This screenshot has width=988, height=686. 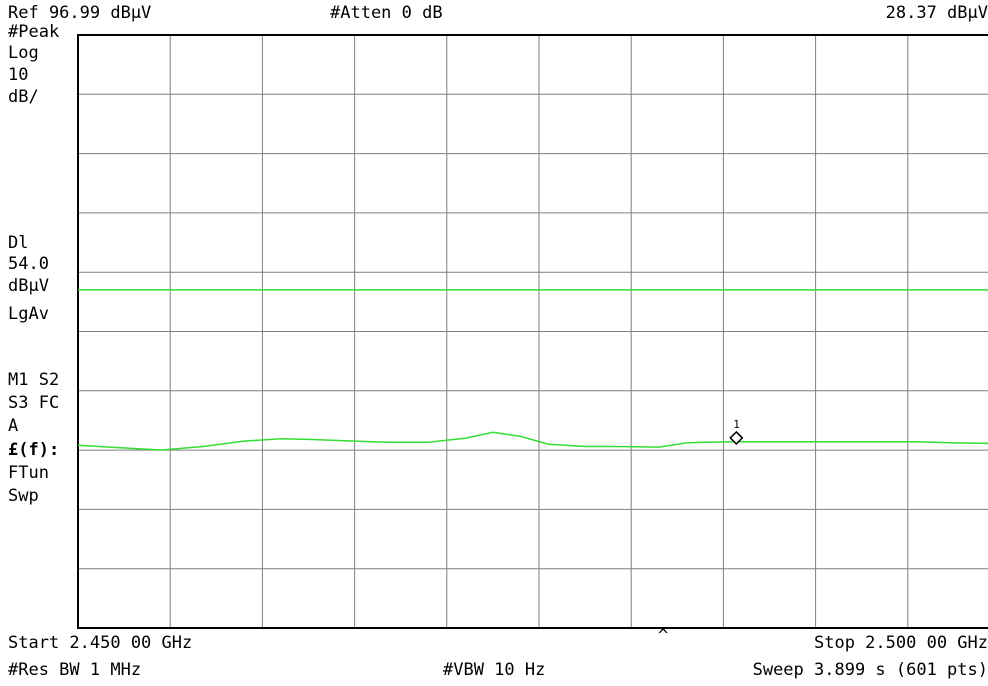 What do you see at coordinates (28, 286) in the screenshot?
I see `display-line-unit: dBµV` at bounding box center [28, 286].